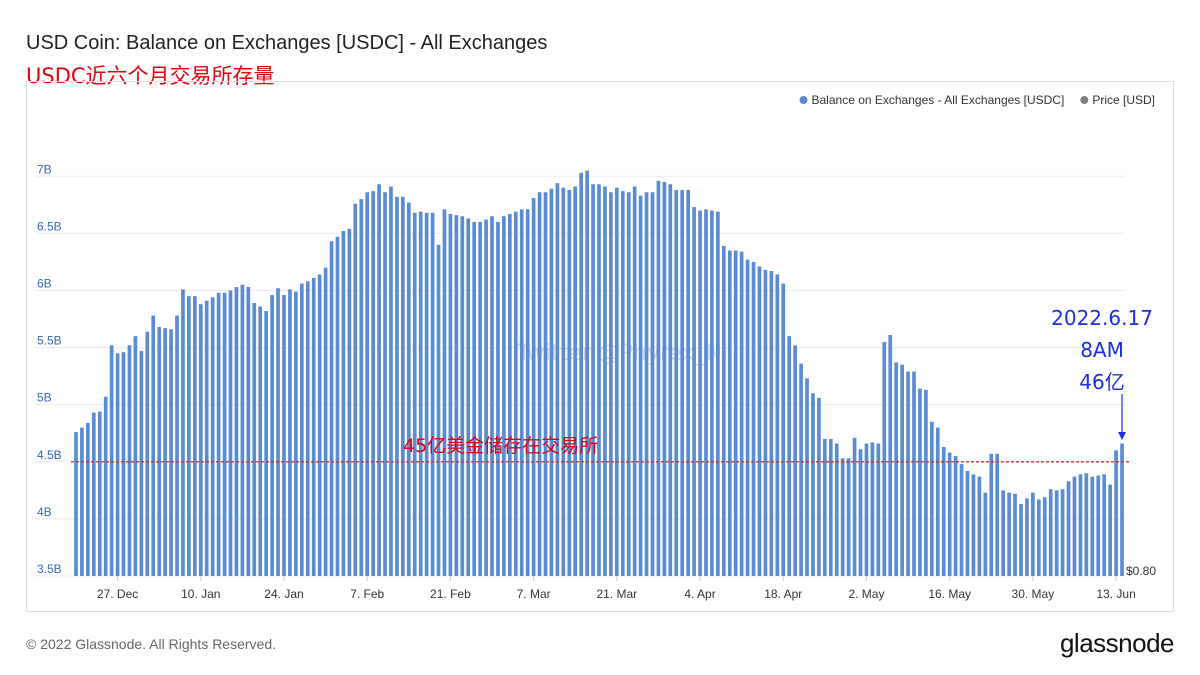 The image size is (1200, 675). What do you see at coordinates (1117, 643) in the screenshot?
I see `brand-logo: glassnode` at bounding box center [1117, 643].